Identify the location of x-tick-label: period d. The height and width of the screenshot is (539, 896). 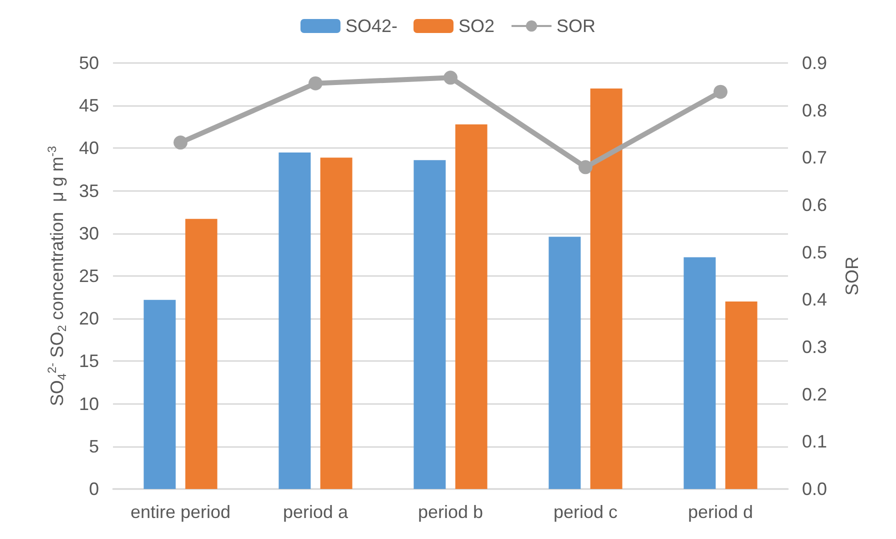
(721, 512).